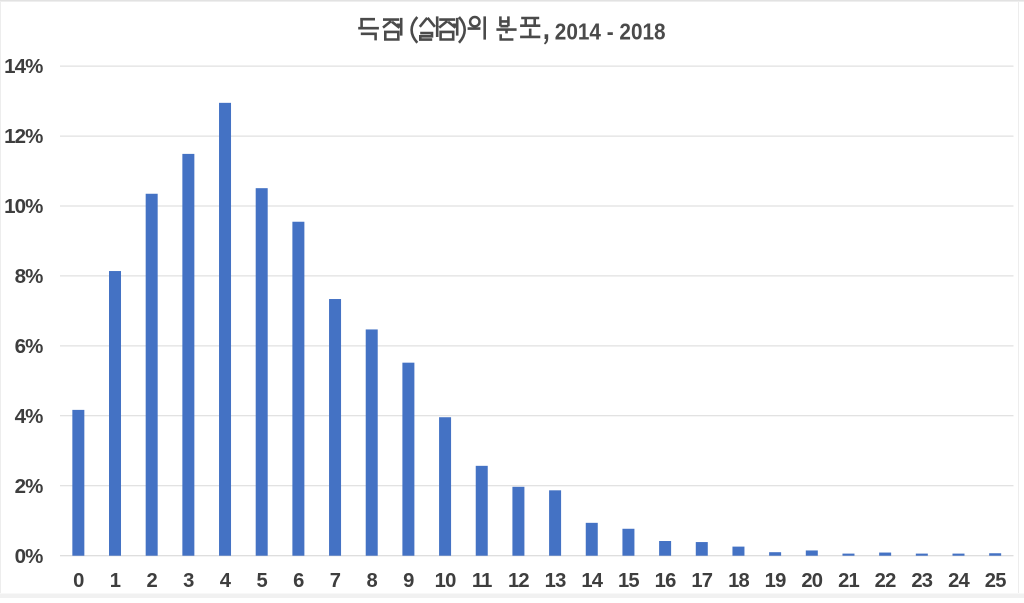  Describe the element at coordinates (29, 346) in the screenshot. I see `svg-text: 6%` at that location.